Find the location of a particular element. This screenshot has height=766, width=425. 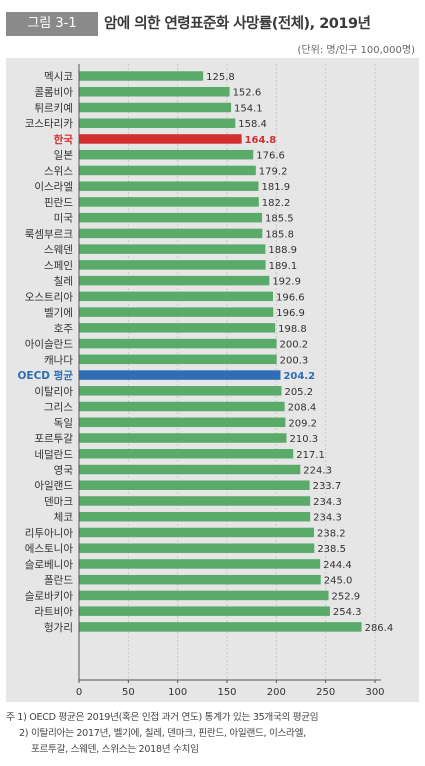

value-label-22: 209.2 is located at coordinates (302, 423).